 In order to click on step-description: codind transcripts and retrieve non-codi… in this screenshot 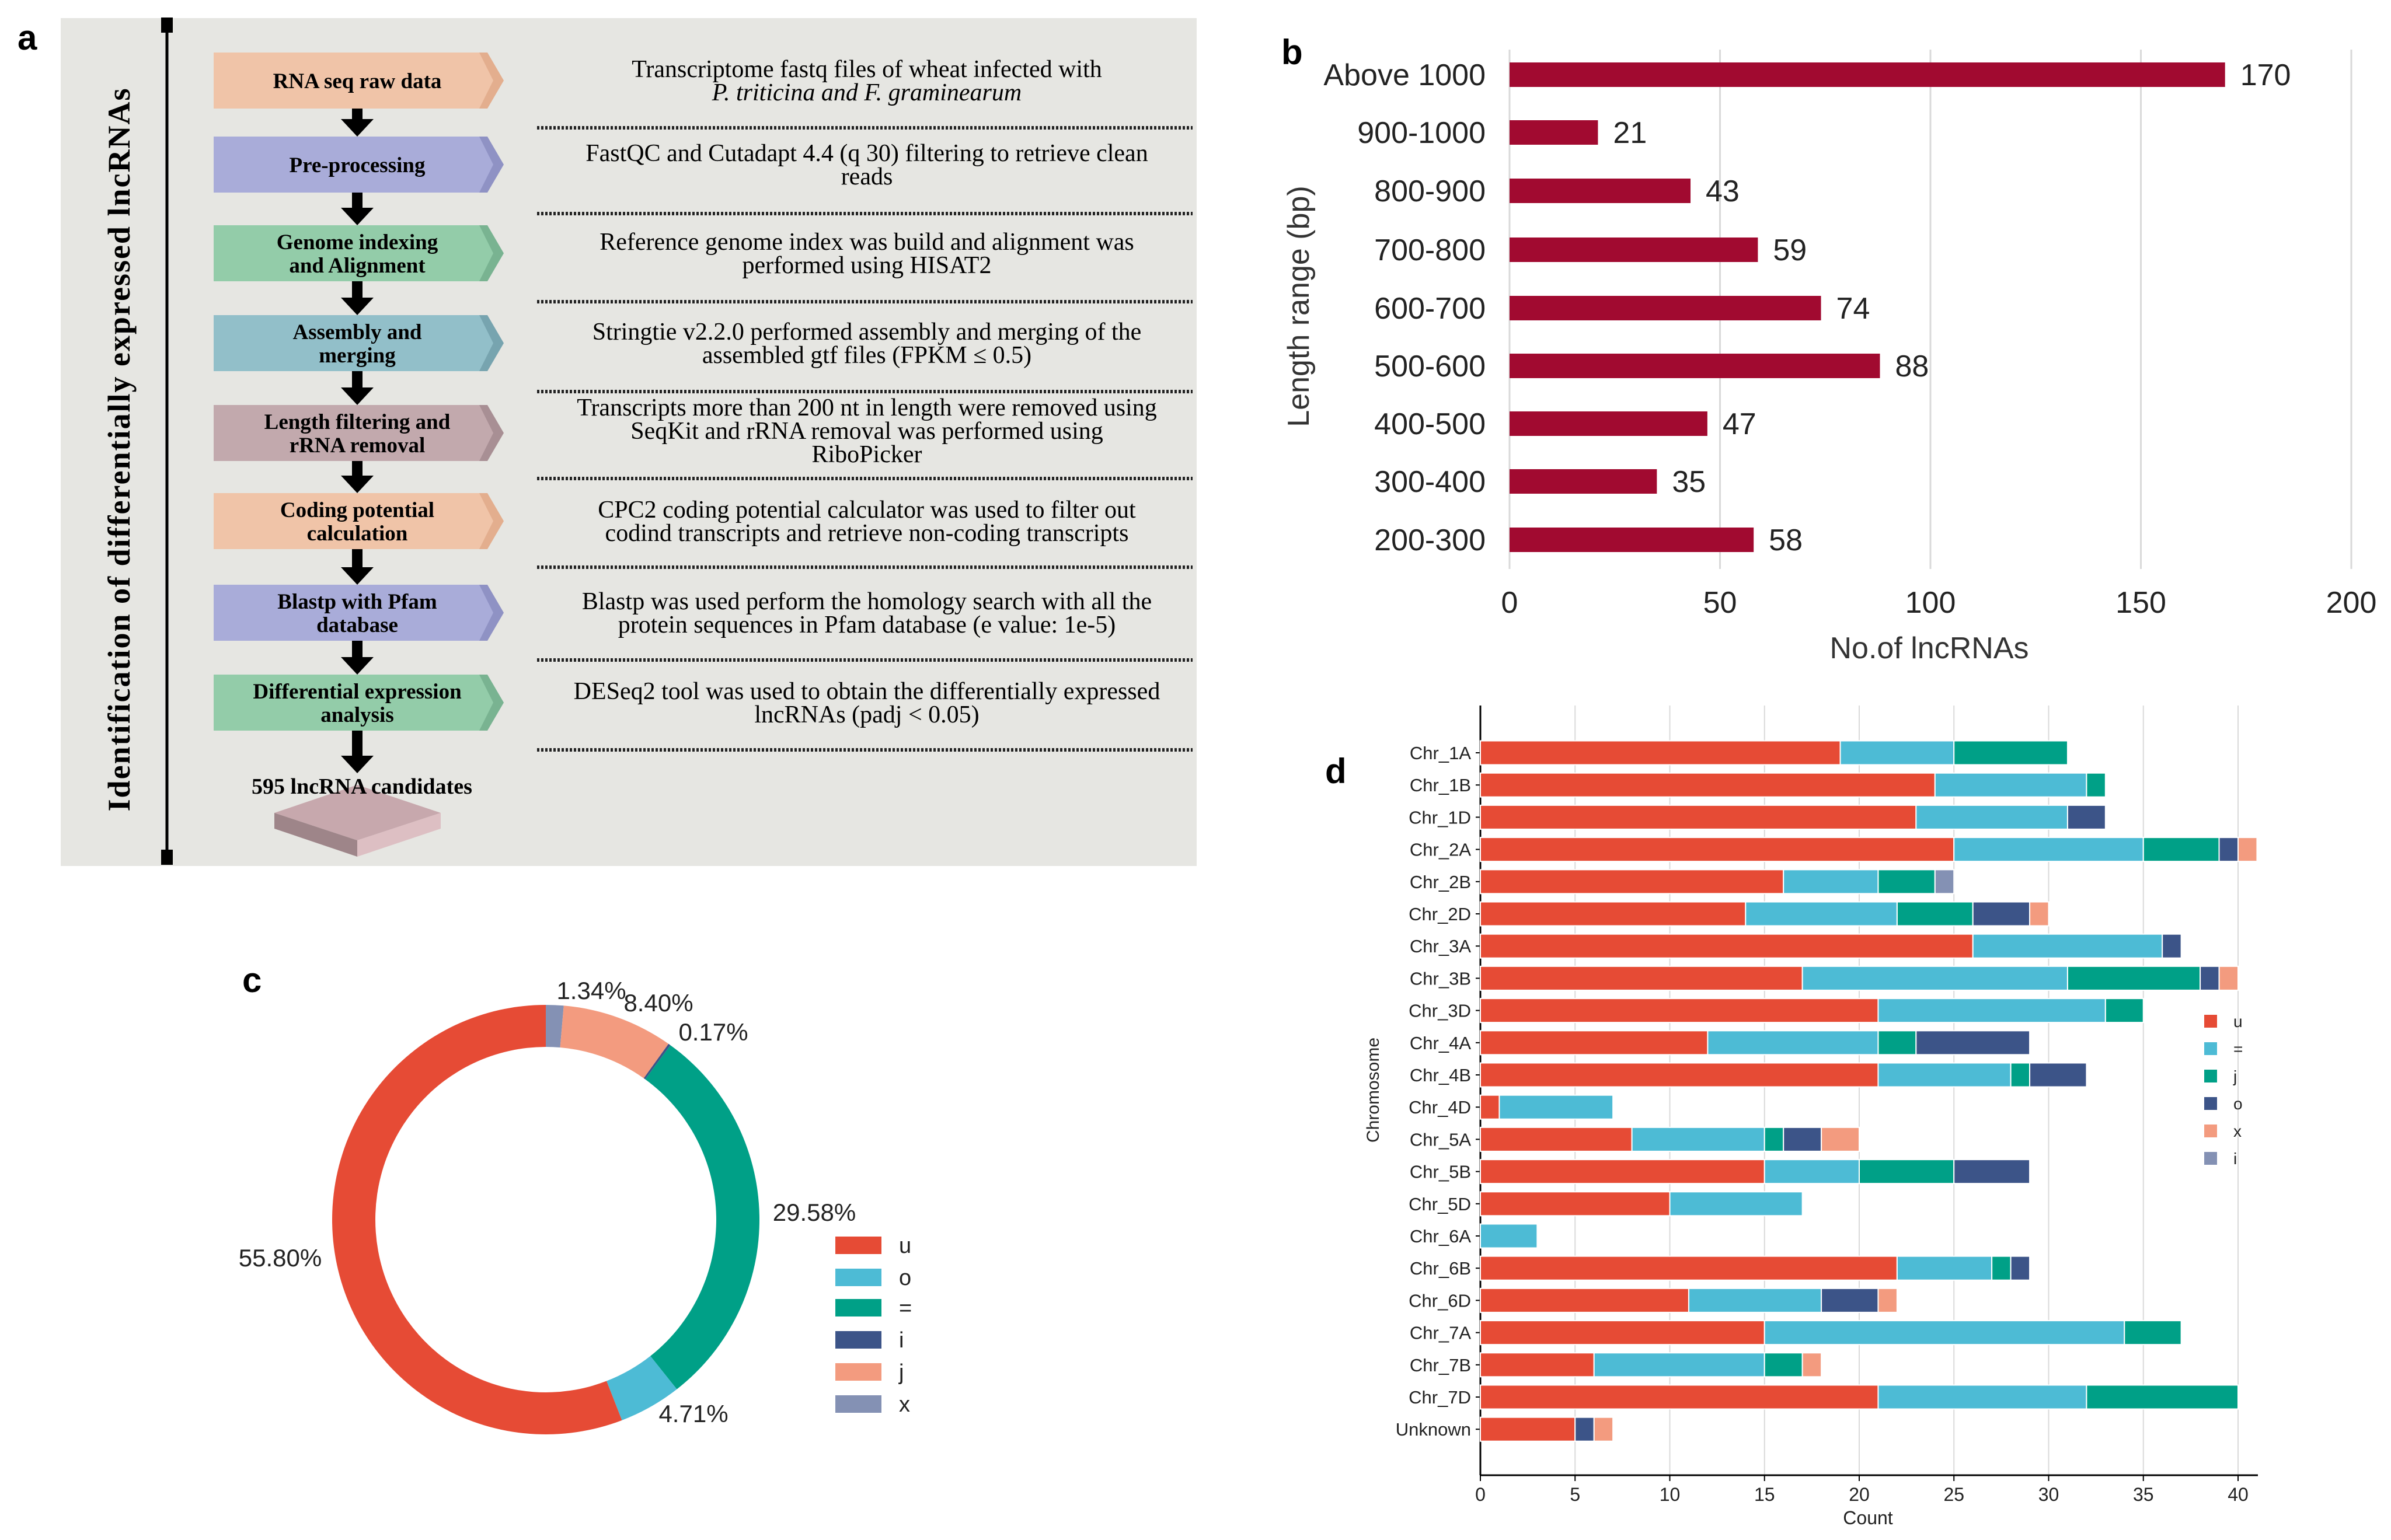, I will do `click(867, 533)`.